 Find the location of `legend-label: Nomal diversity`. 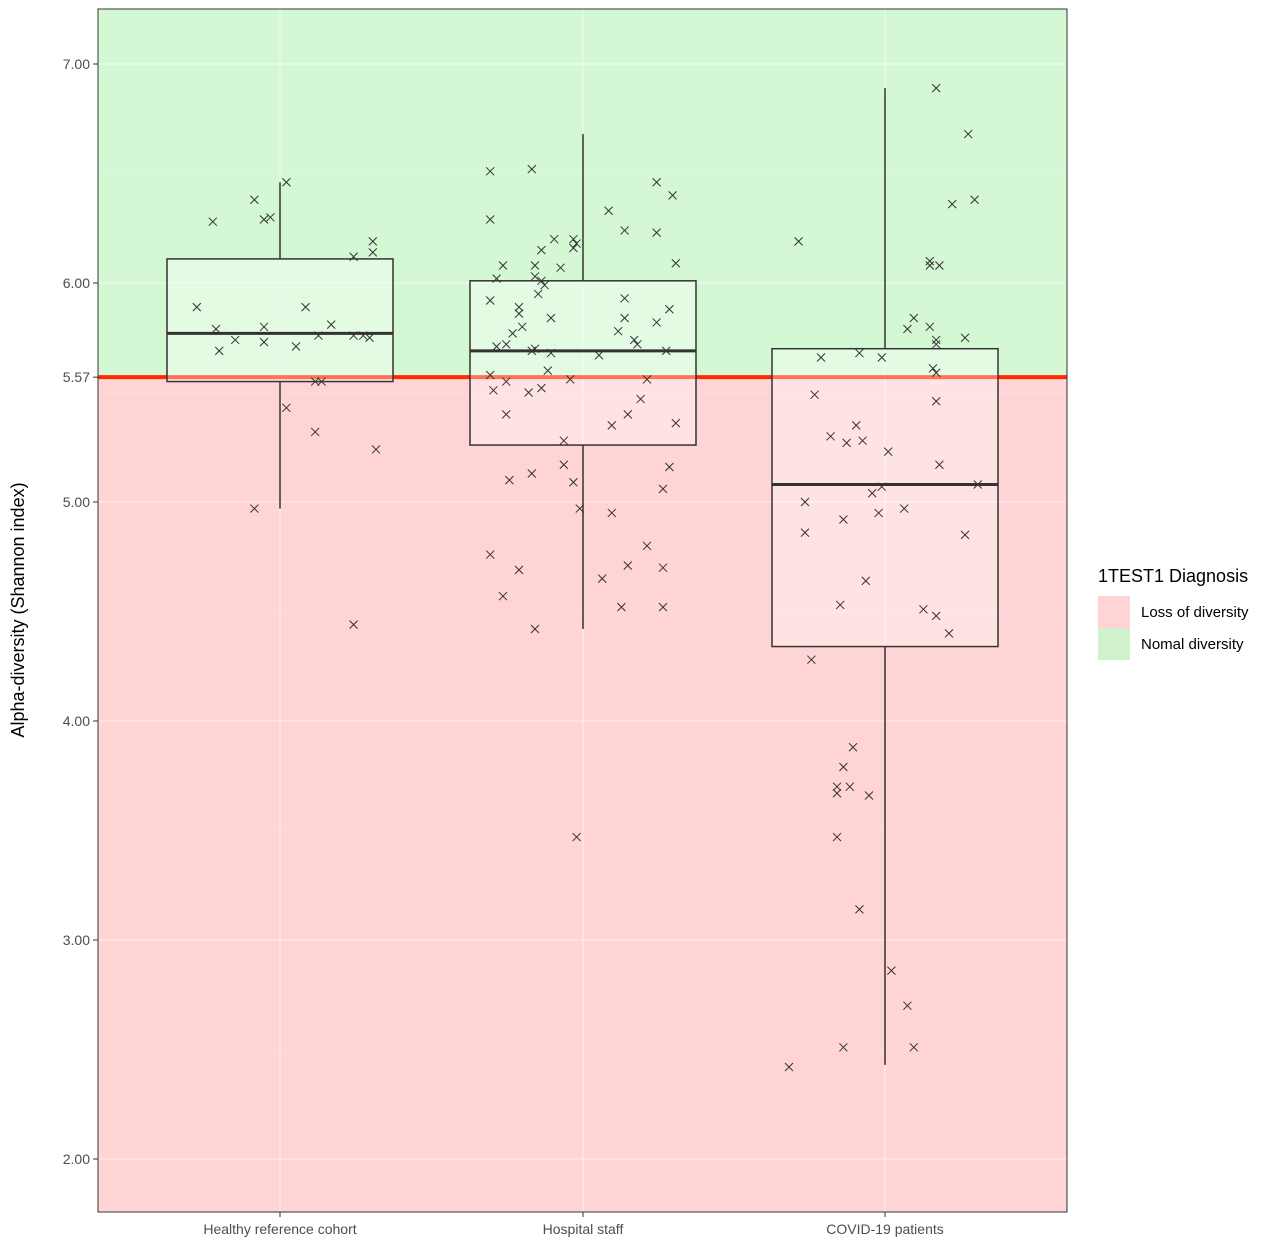

legend-label: Nomal diversity is located at coordinates (1192, 644).